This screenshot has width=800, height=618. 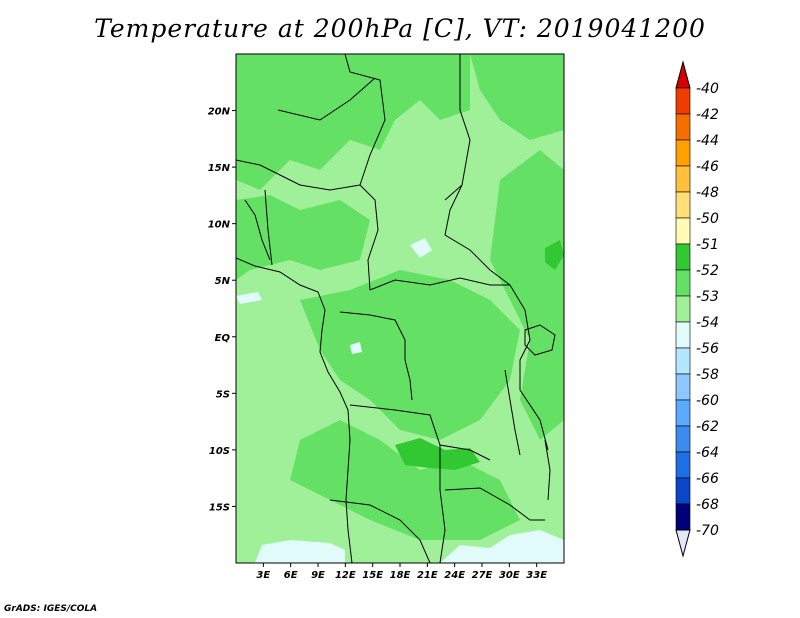 I want to click on lake-victoria, so click(x=540, y=340).